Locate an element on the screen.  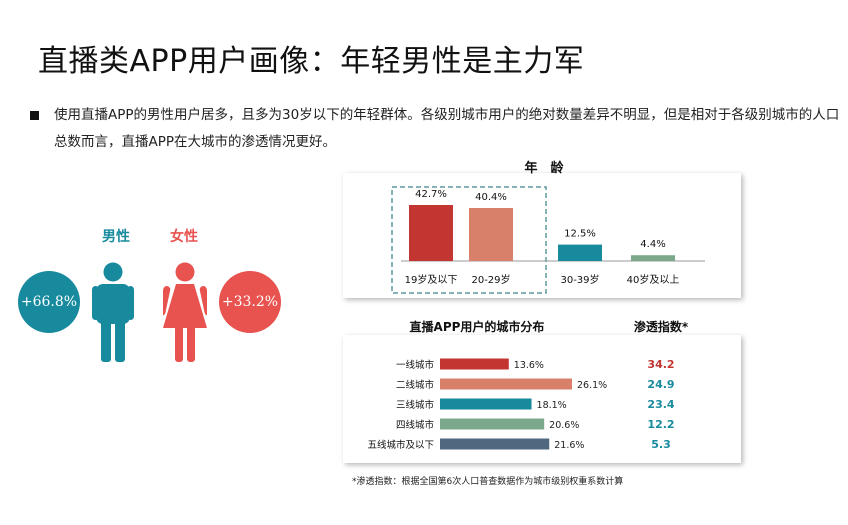
city-bar-value: 13.6% is located at coordinates (529, 365).